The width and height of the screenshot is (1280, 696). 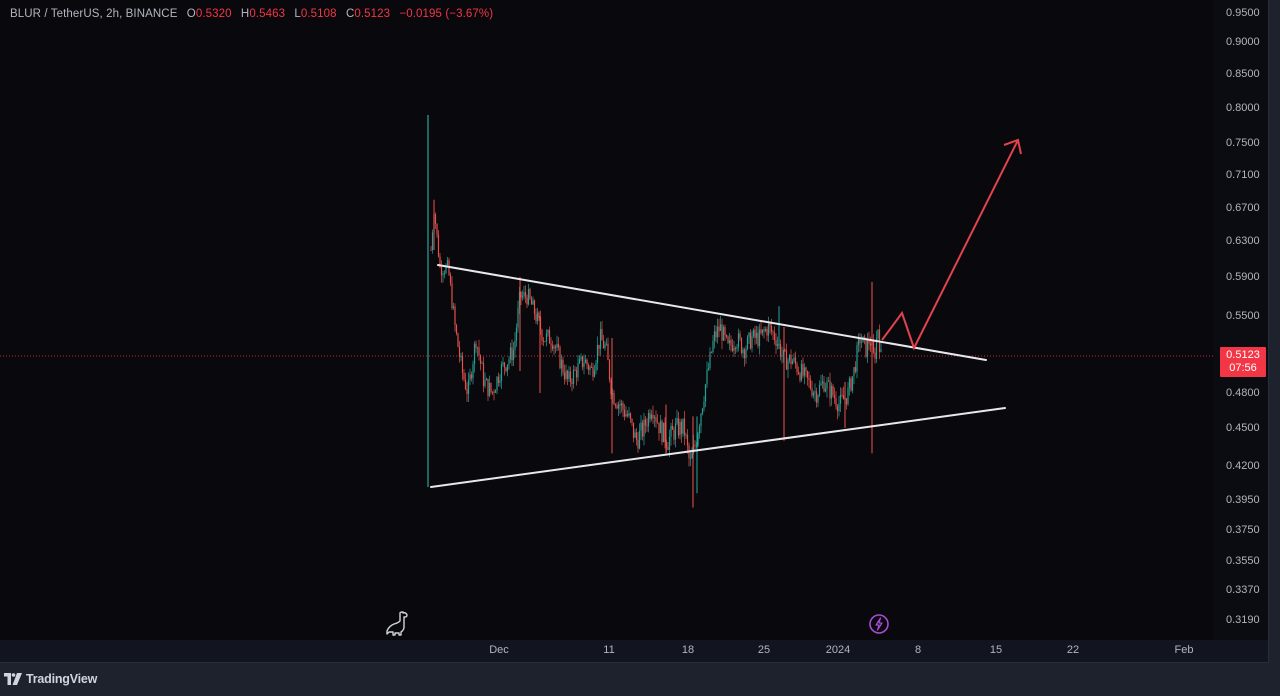 I want to click on high-value: 0.5463, so click(x=267, y=14).